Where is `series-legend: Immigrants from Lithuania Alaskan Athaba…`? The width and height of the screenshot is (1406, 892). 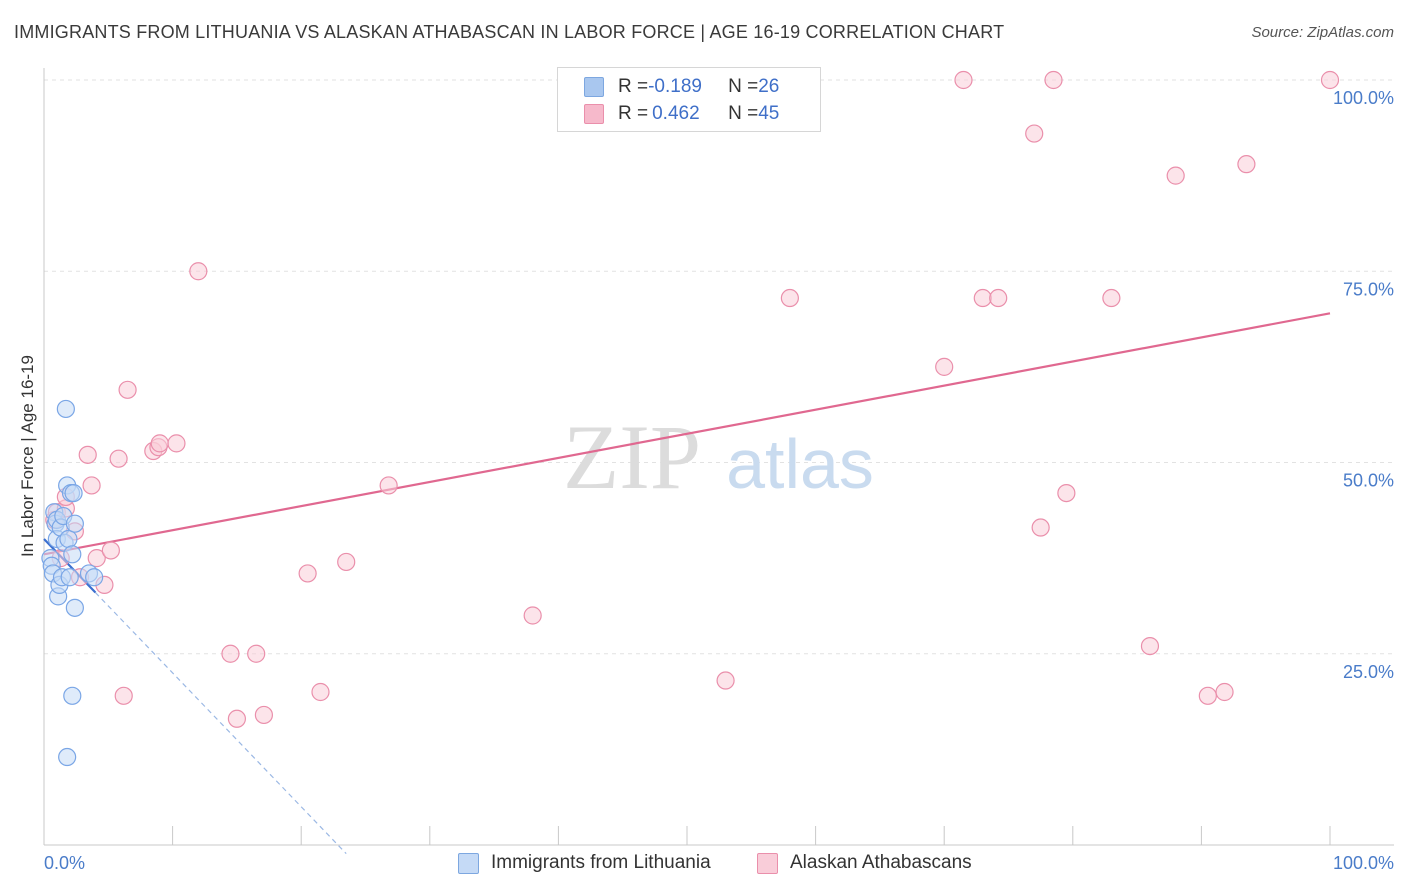
series-legend: Immigrants from Lithuania Alaskan Athaba… is located at coordinates (703, 865).